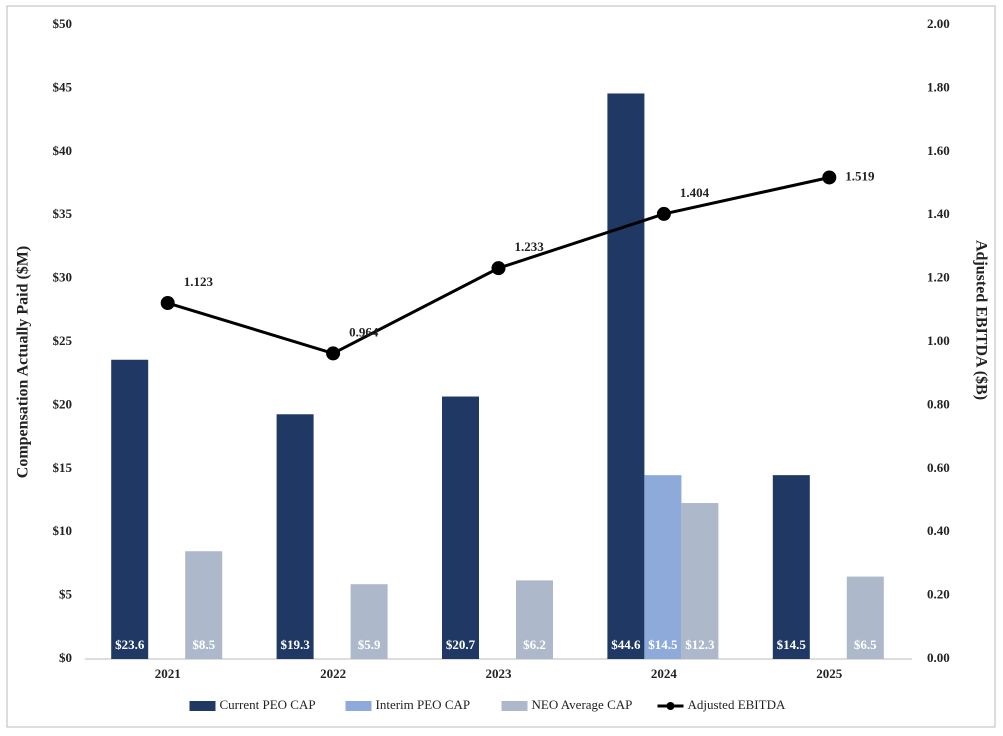 The width and height of the screenshot is (1003, 736). I want to click on bar-value-label: $6.5, so click(865, 644).